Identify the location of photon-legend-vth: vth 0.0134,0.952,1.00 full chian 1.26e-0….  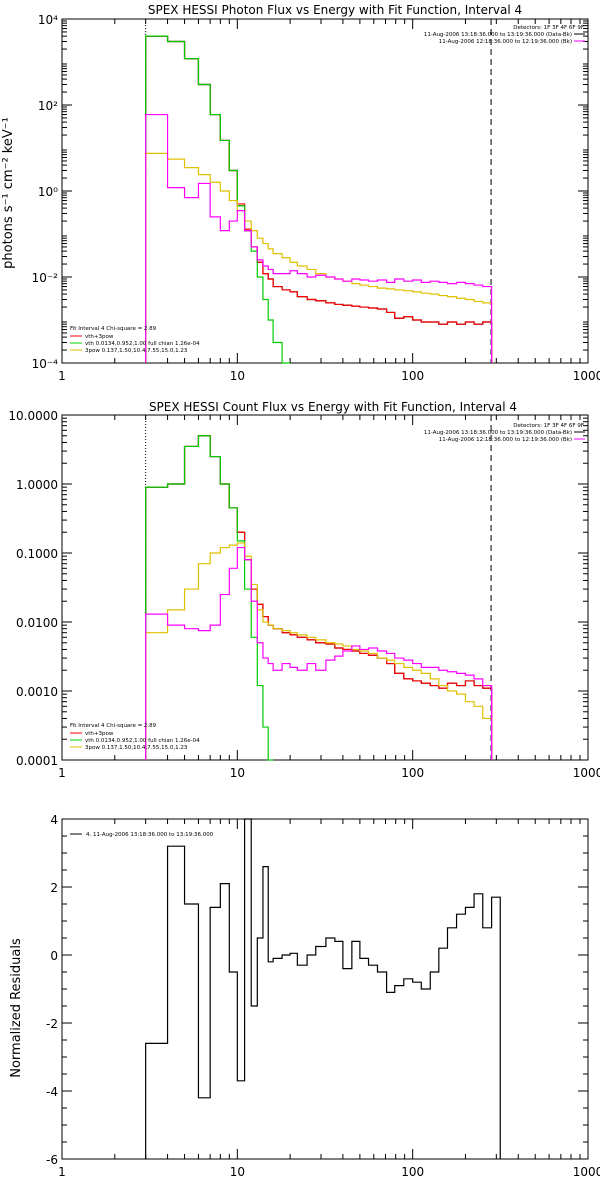
(142, 344).